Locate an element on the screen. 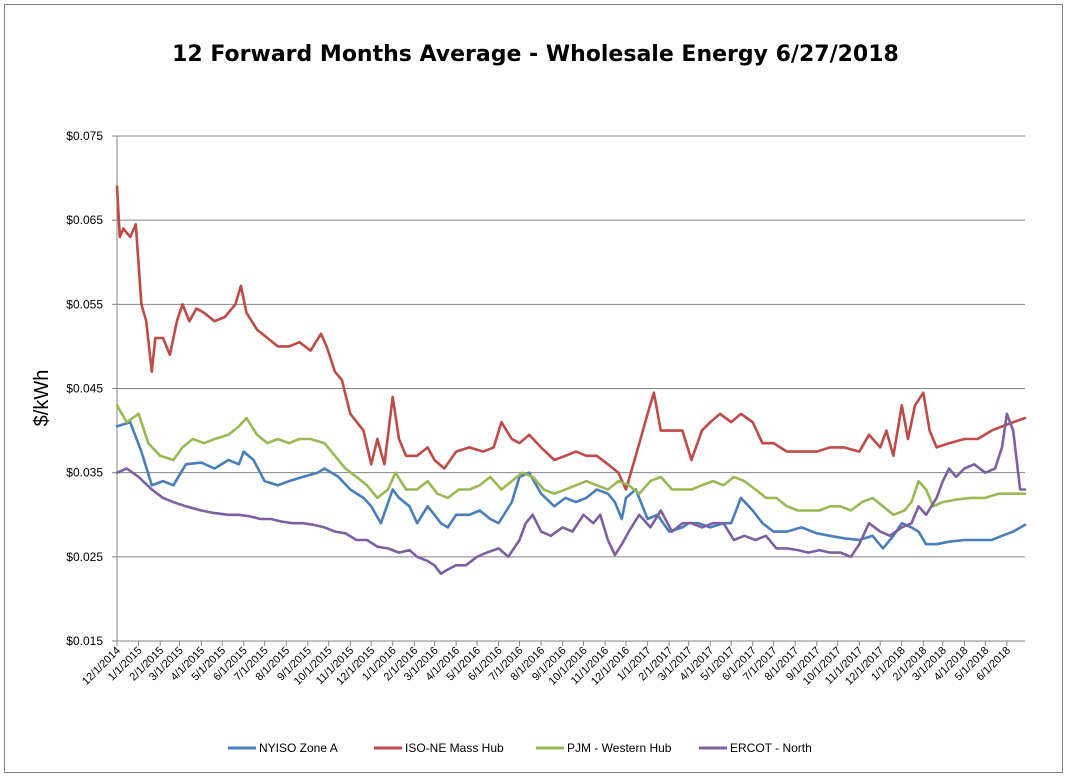 The height and width of the screenshot is (781, 1071). y-axis-label: $/kWh is located at coordinates (42, 398).